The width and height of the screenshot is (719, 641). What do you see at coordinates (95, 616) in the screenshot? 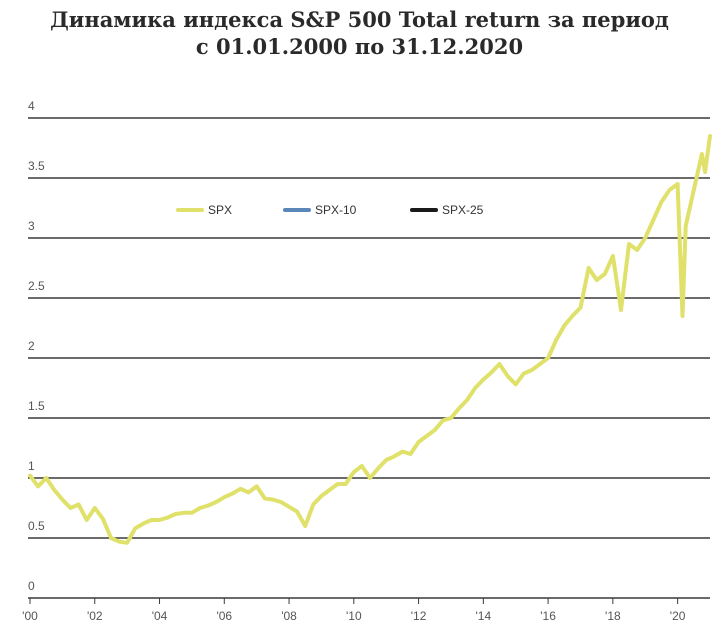
I see `x-tick-label: '02` at bounding box center [95, 616].